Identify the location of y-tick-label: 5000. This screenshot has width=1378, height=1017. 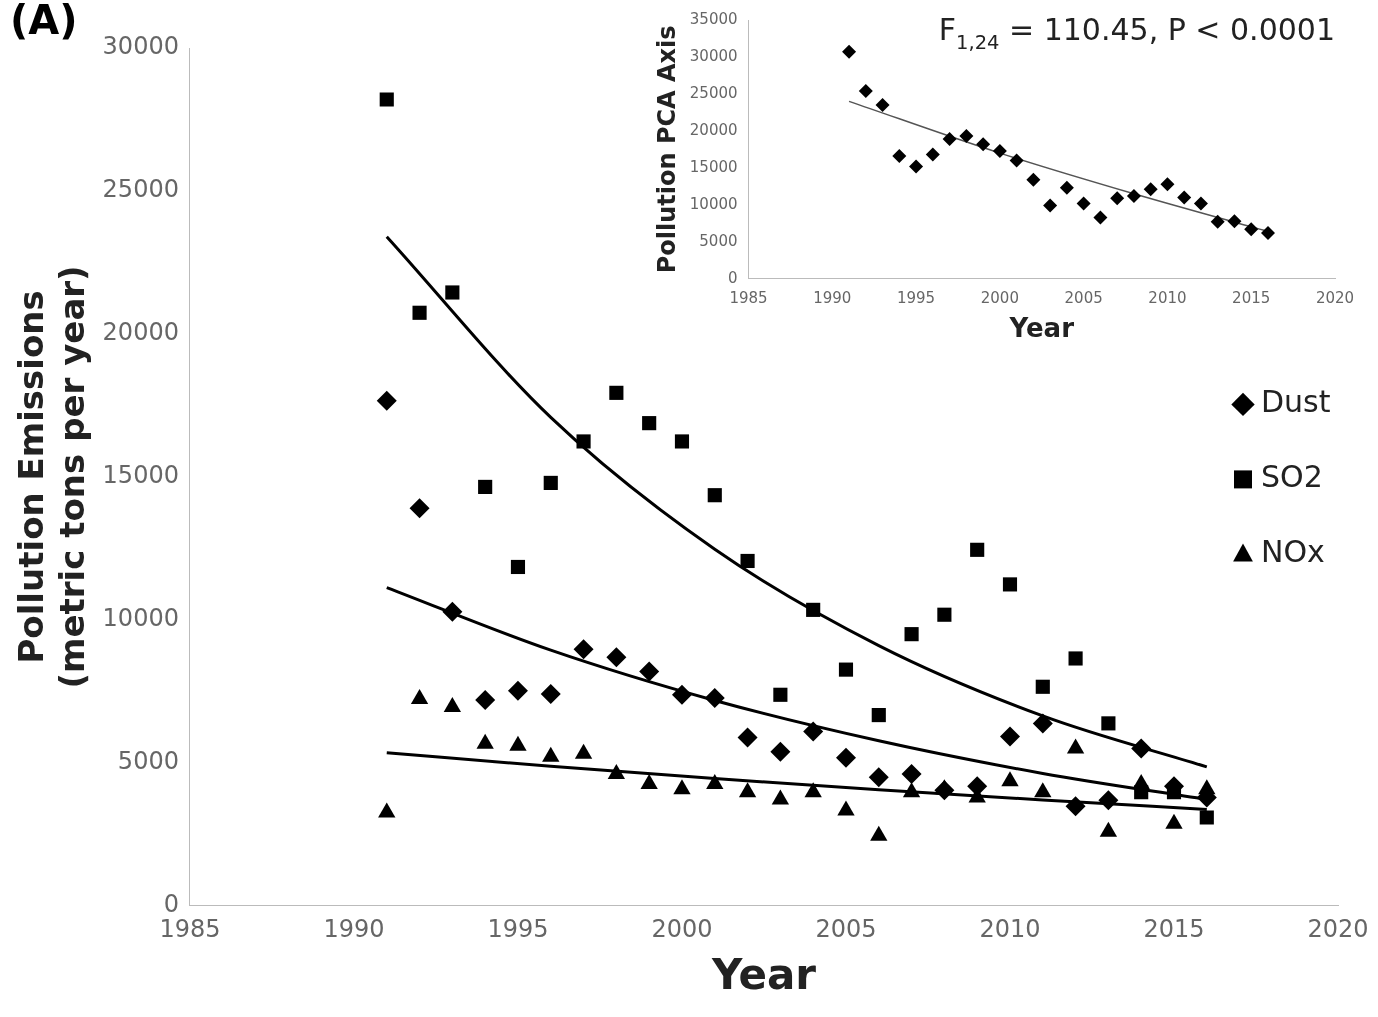
(148, 761).